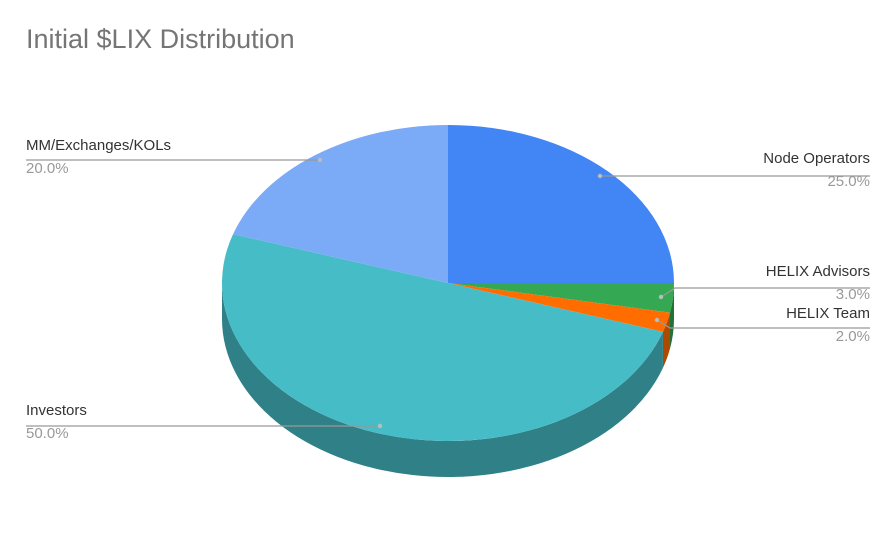 Image resolution: width=896 pixels, height=546 pixels. What do you see at coordinates (818, 271) in the screenshot?
I see `slice-label: HELIX Advisors` at bounding box center [818, 271].